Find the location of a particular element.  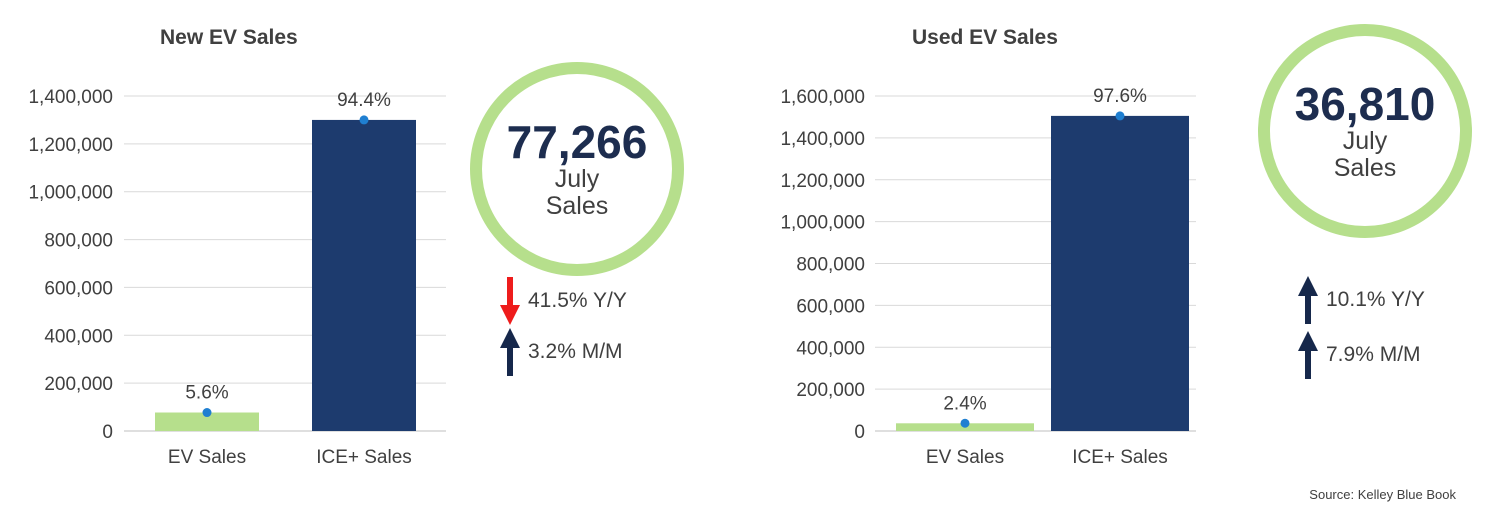

new-july-sales-value: 77,266 is located at coordinates (577, 142).